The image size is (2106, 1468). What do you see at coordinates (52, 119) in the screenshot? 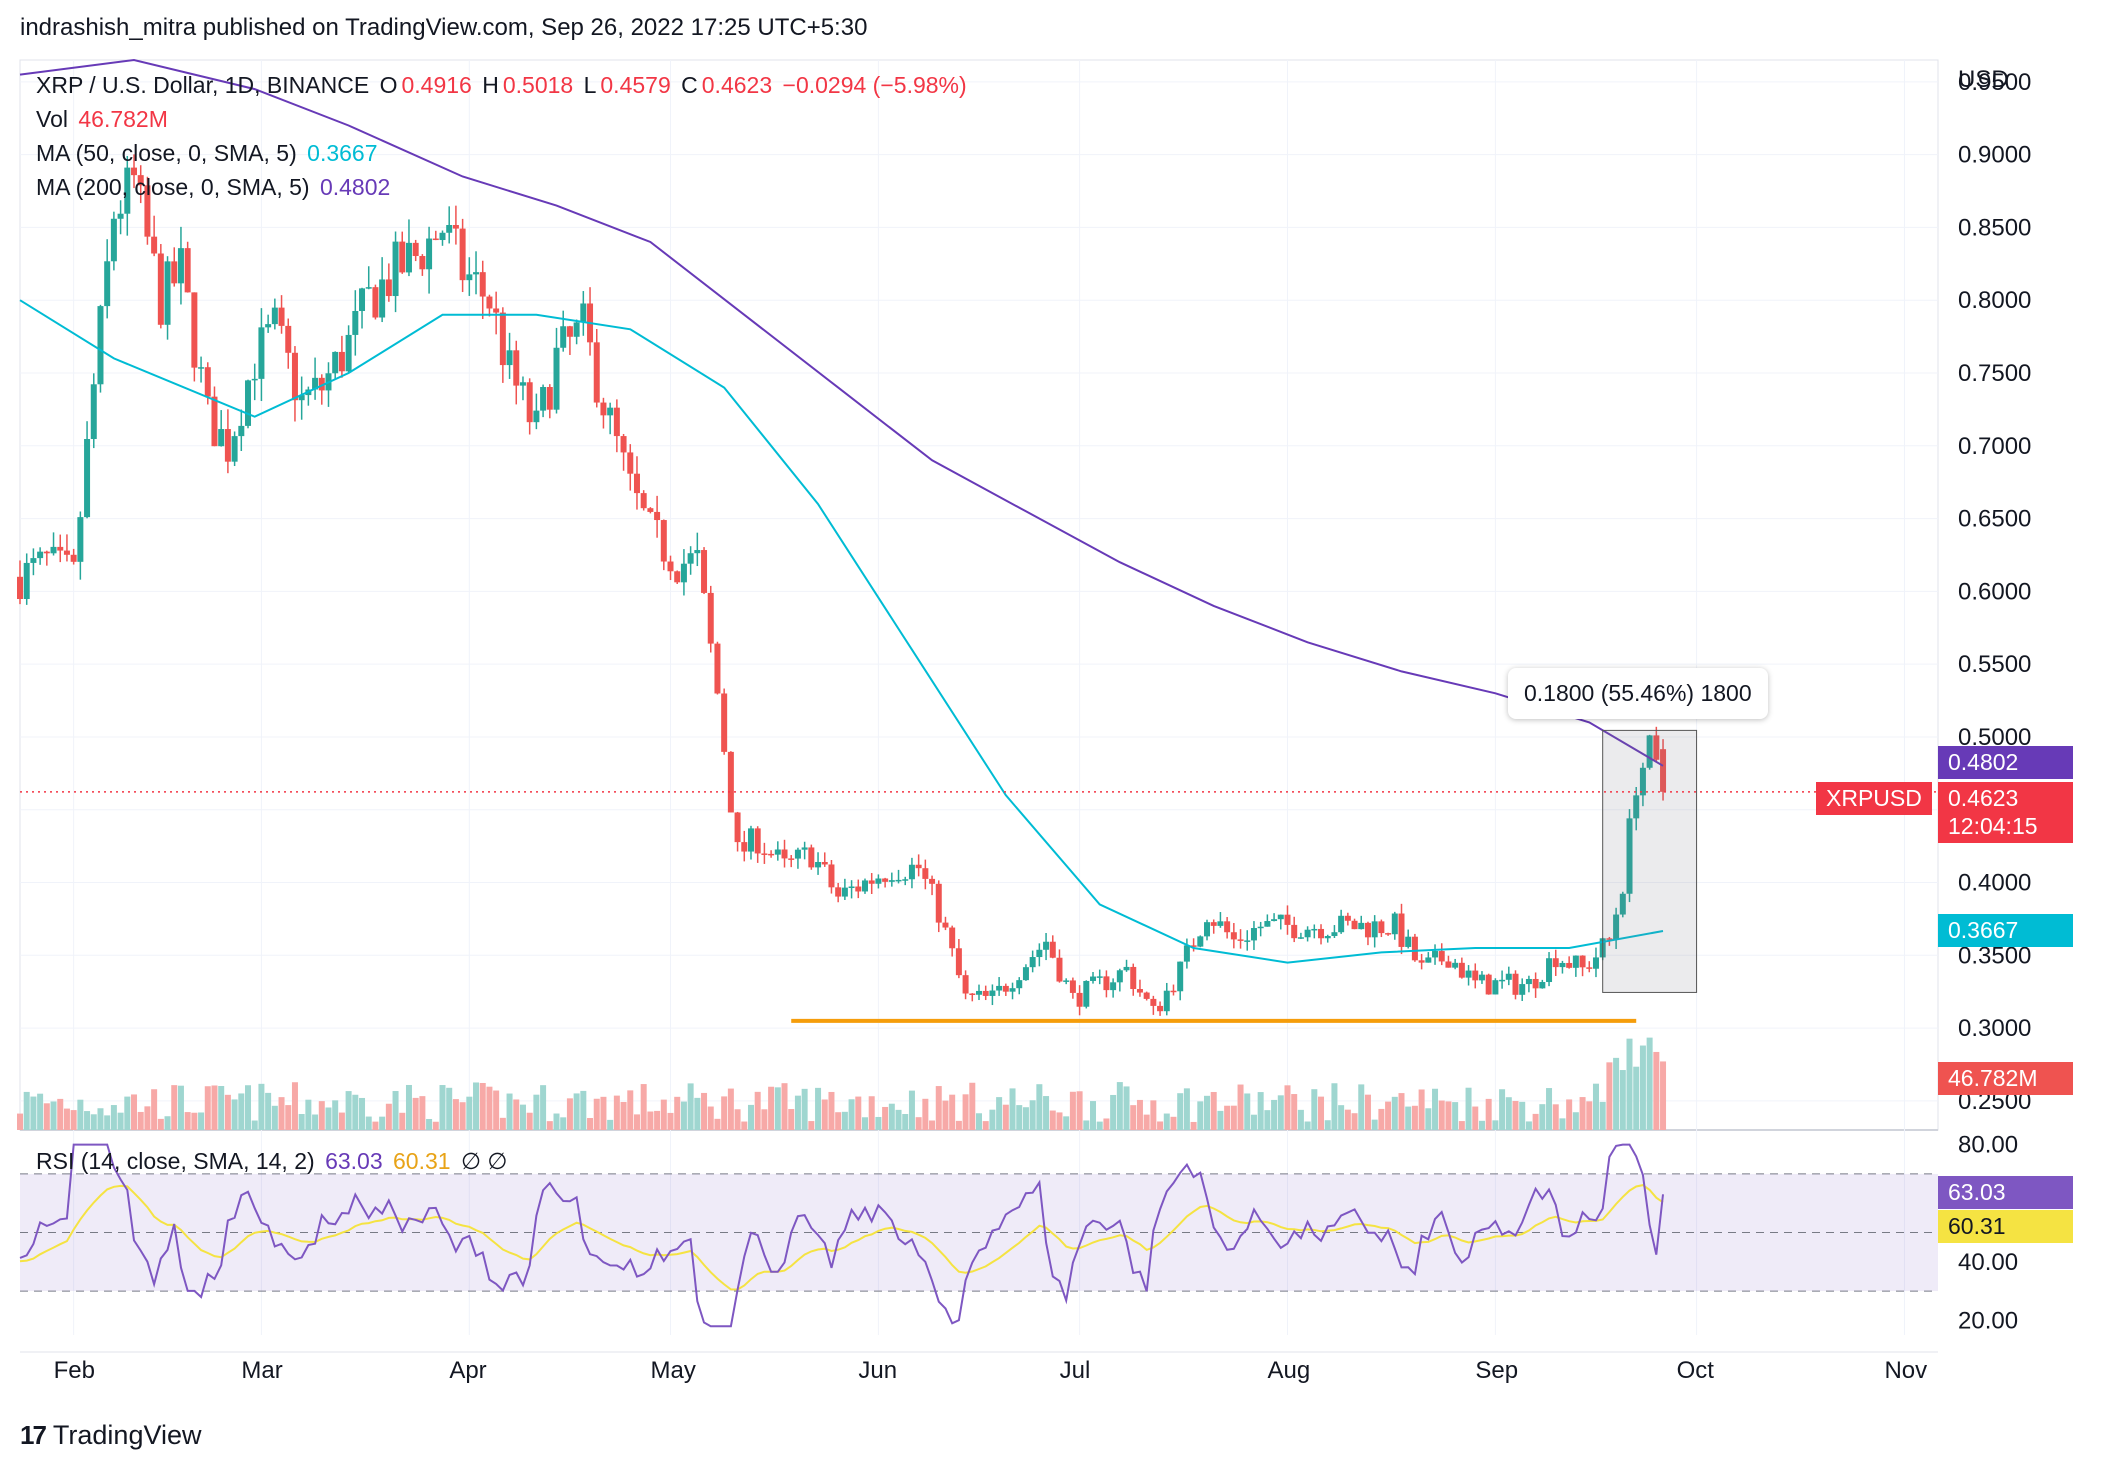
I see `vol-label: Vol` at bounding box center [52, 119].